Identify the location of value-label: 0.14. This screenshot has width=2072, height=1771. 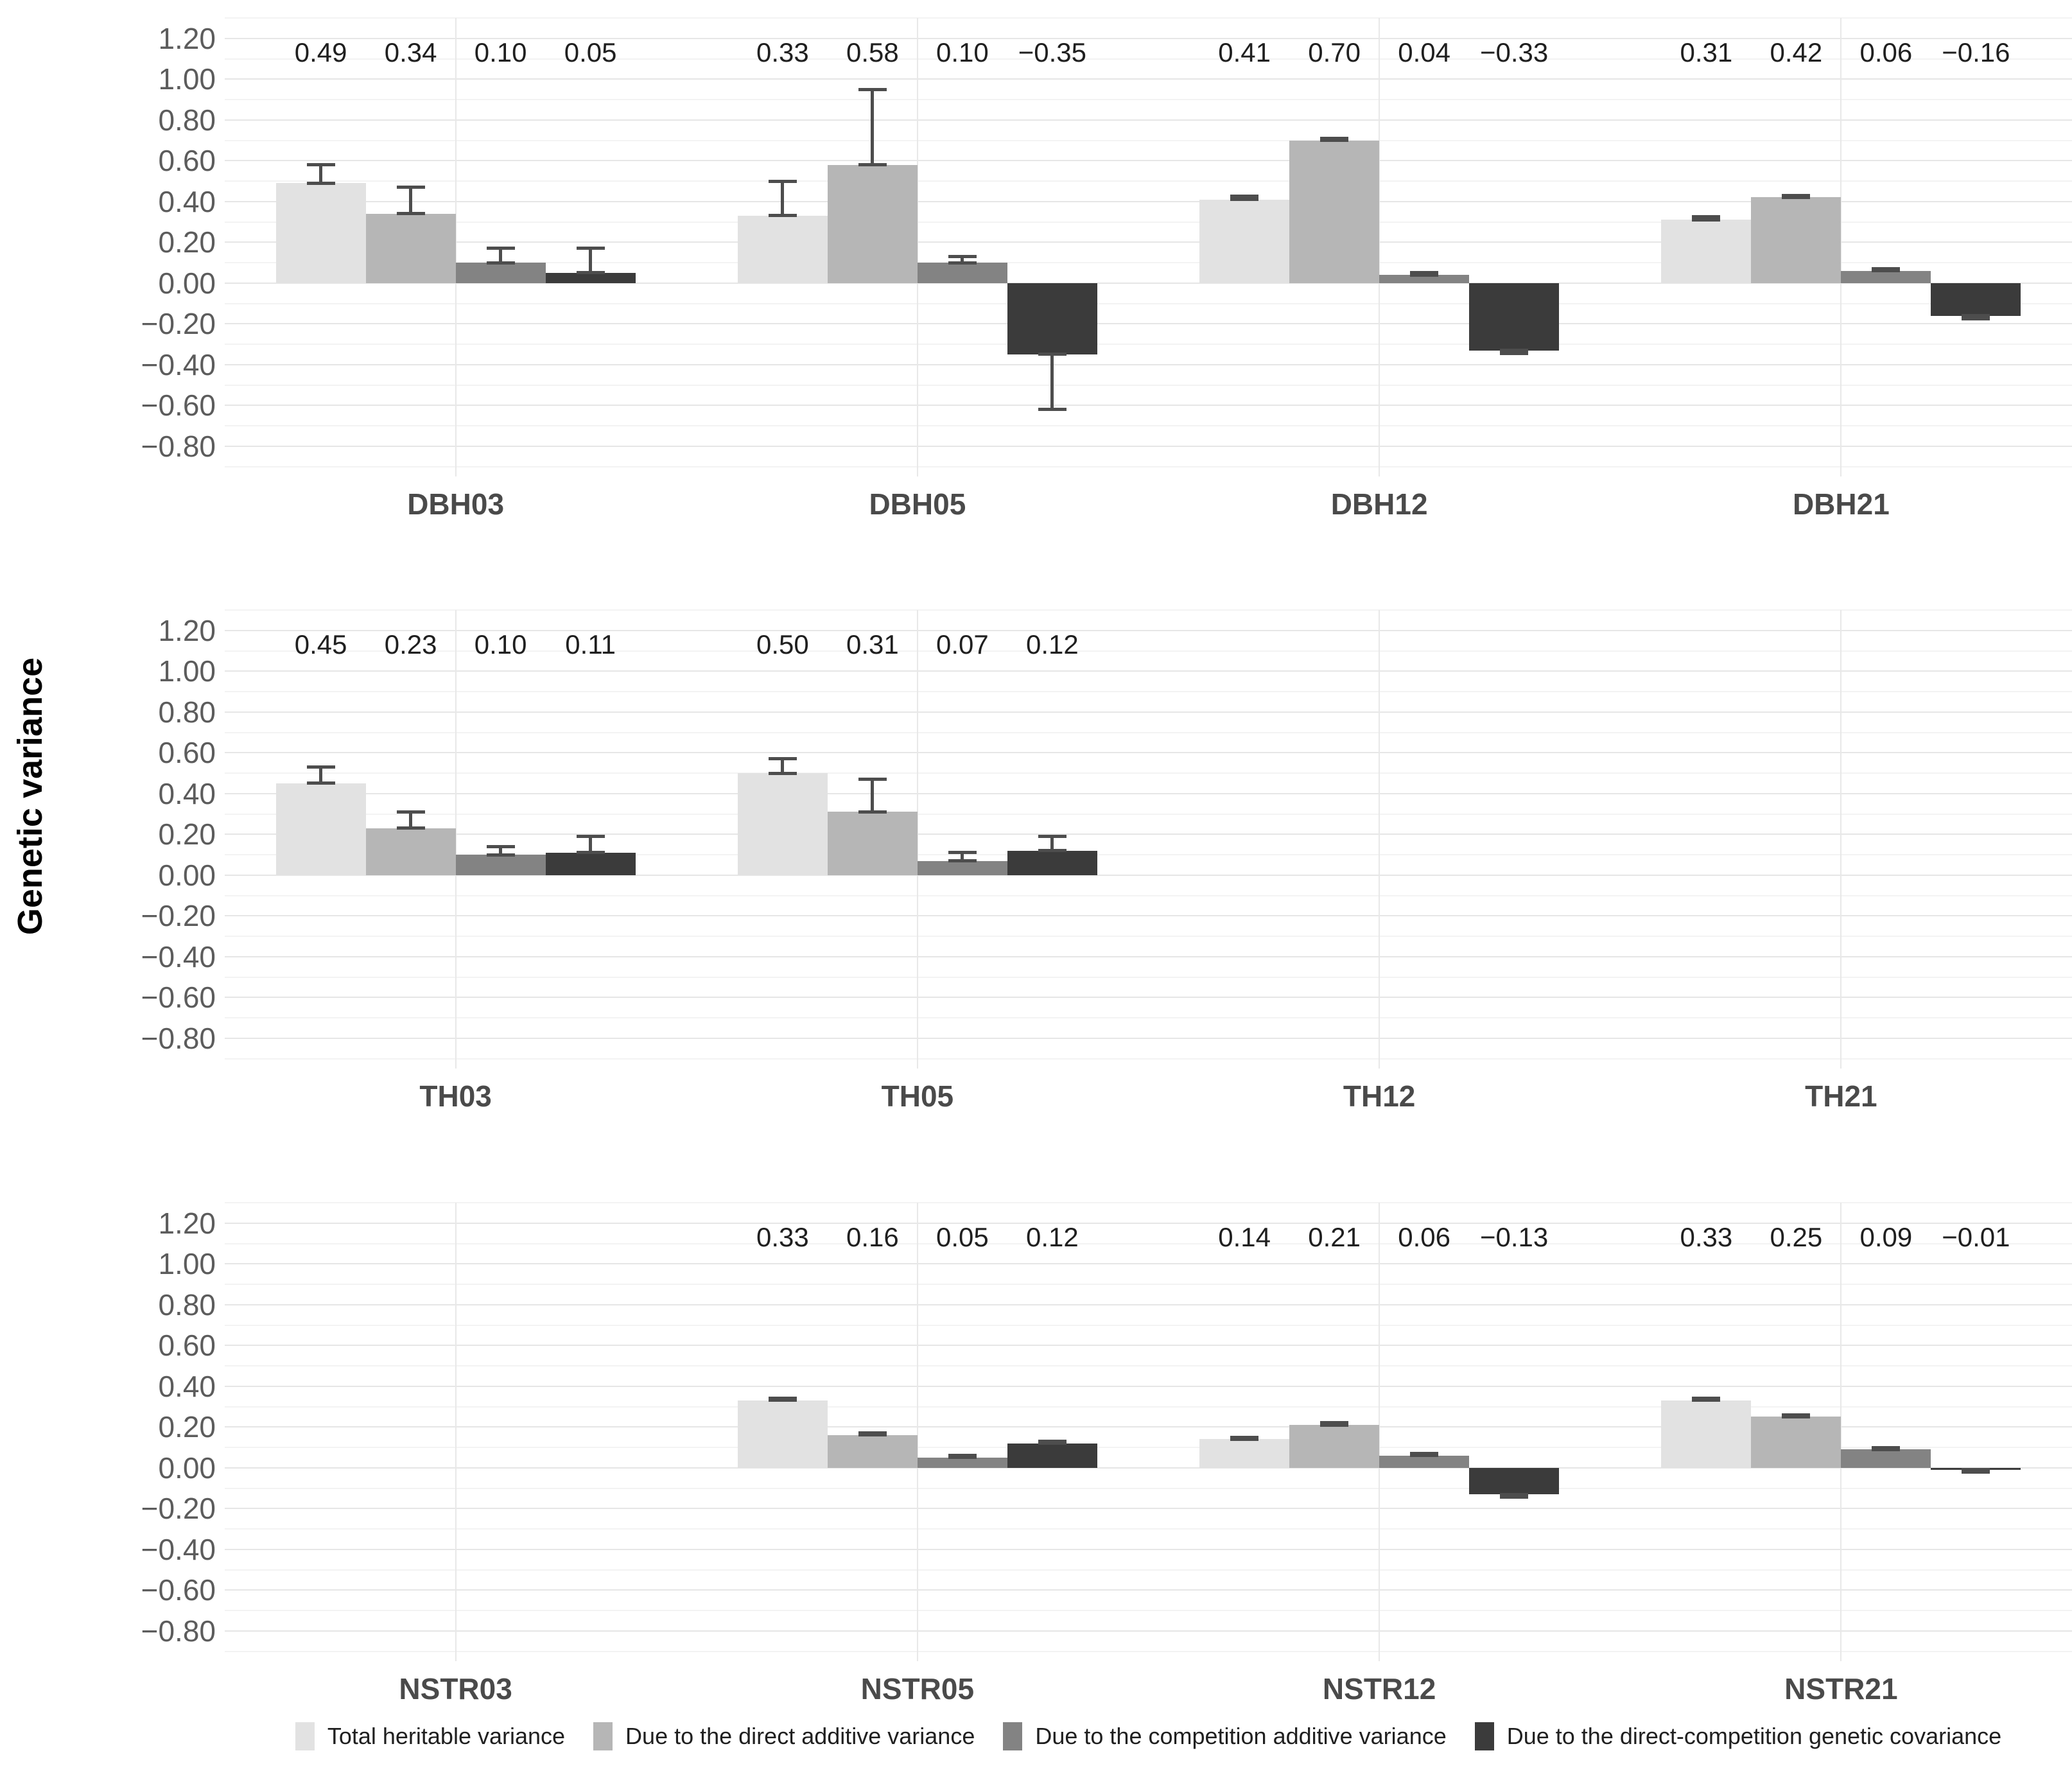
(1245, 1236).